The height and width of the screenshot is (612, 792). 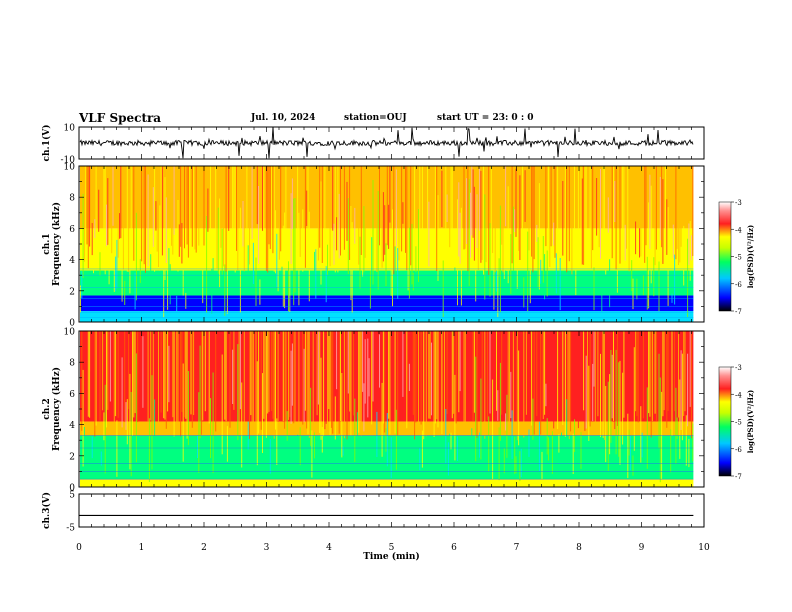 I want to click on colorbar-tick-label: -5, so click(x=738, y=258).